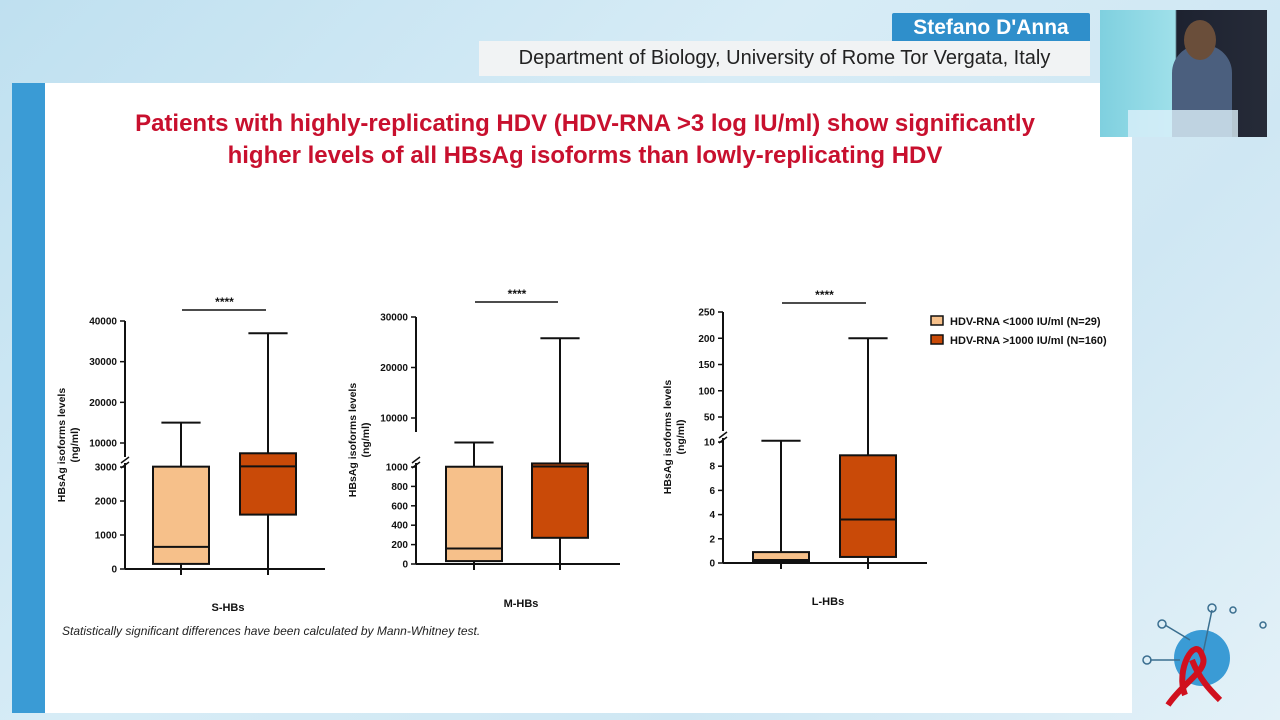 This screenshot has width=1280, height=720. I want to click on legend-label: HDV-RNA >1000 IU/ml (N=160), so click(1028, 341).